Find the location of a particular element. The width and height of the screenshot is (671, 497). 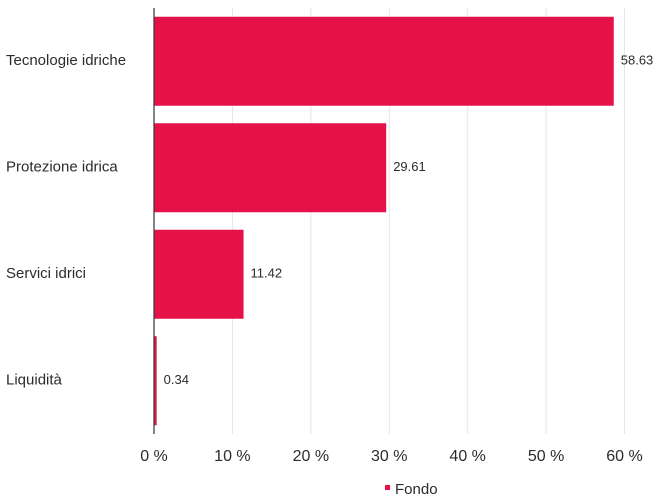

x-tick-label: 60 % is located at coordinates (624, 456).